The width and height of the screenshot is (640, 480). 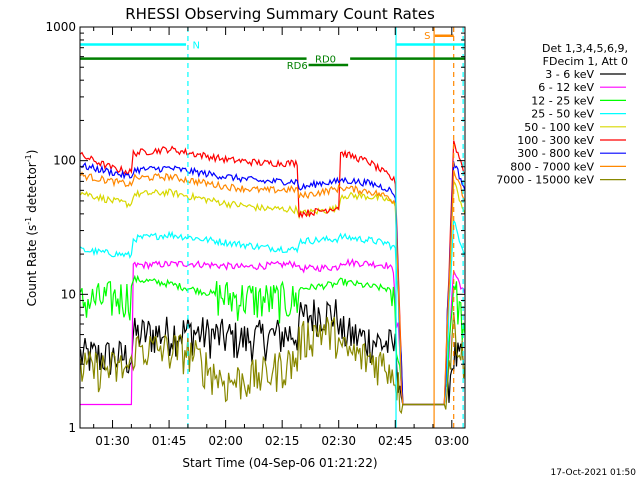 What do you see at coordinates (28, 221) in the screenshot?
I see `y-axis-label-sup1: -1` at bounding box center [28, 221].